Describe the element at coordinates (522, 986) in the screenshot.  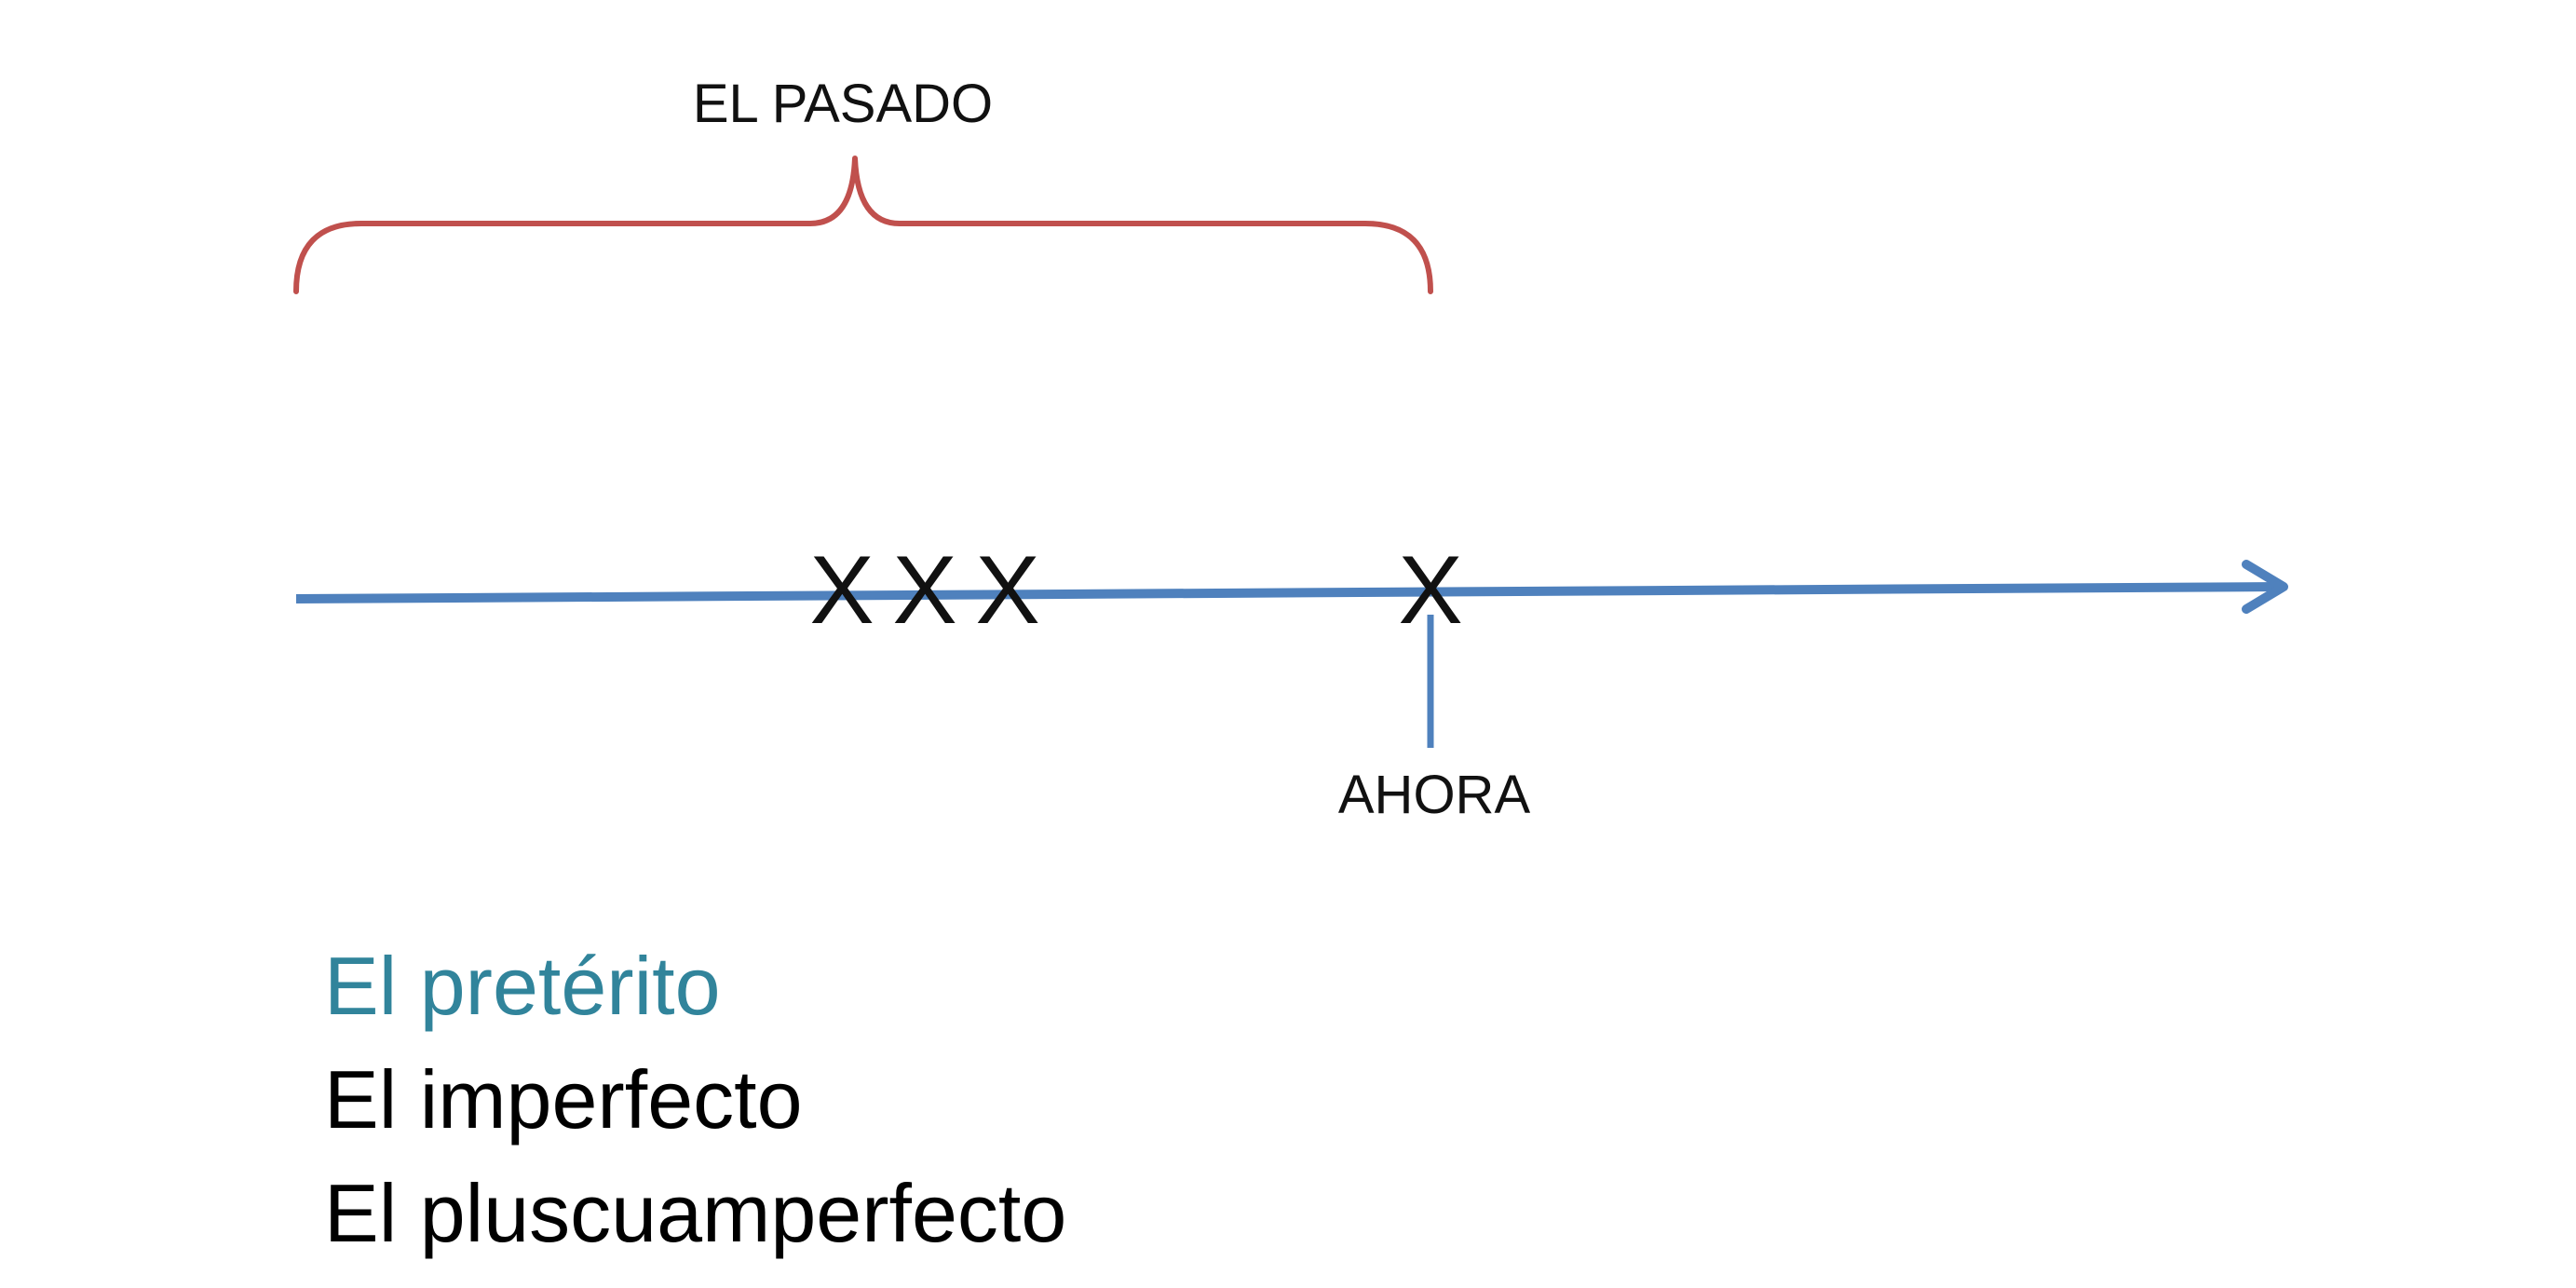
I see `tense-preterito: El pretérito` at that location.